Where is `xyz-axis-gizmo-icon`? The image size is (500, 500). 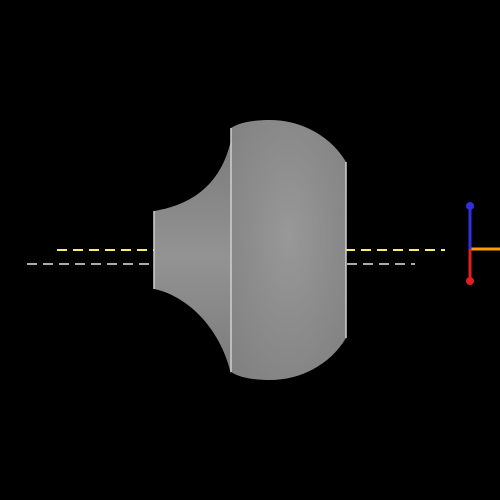 xyz-axis-gizmo-icon is located at coordinates (483, 243).